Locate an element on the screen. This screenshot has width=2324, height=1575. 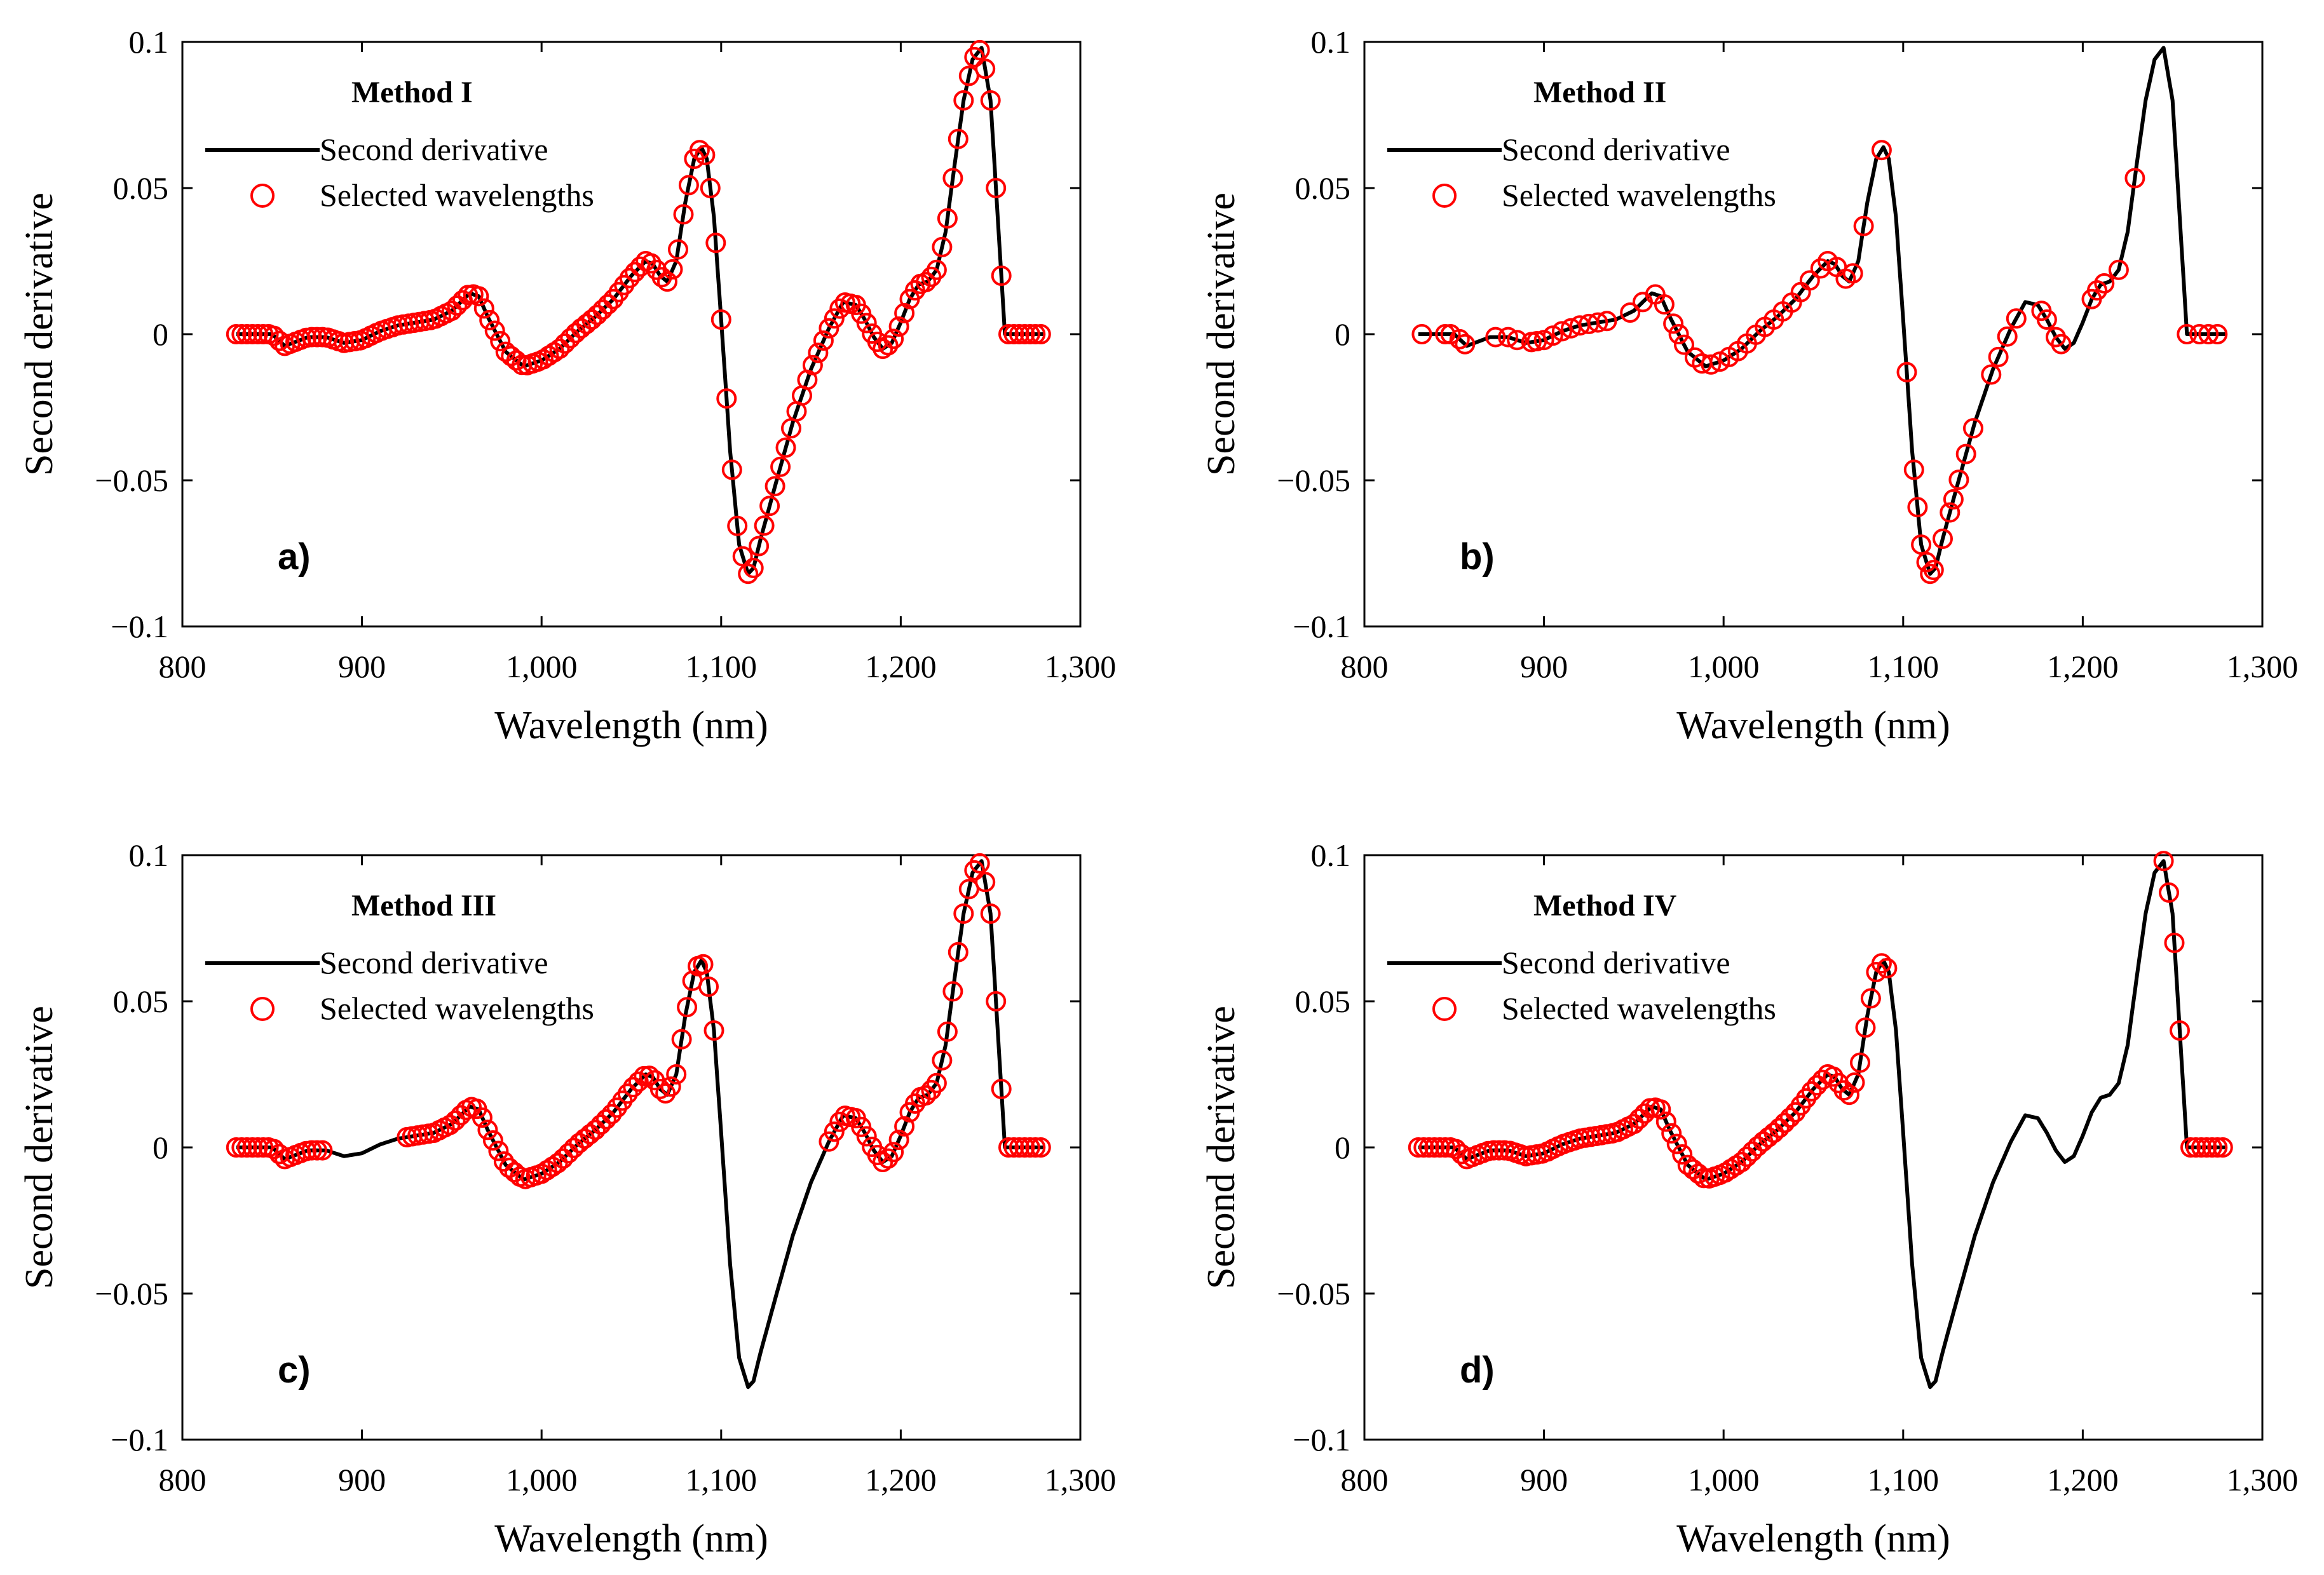
y-axis-label: Second derivative is located at coordinates (39, 334).